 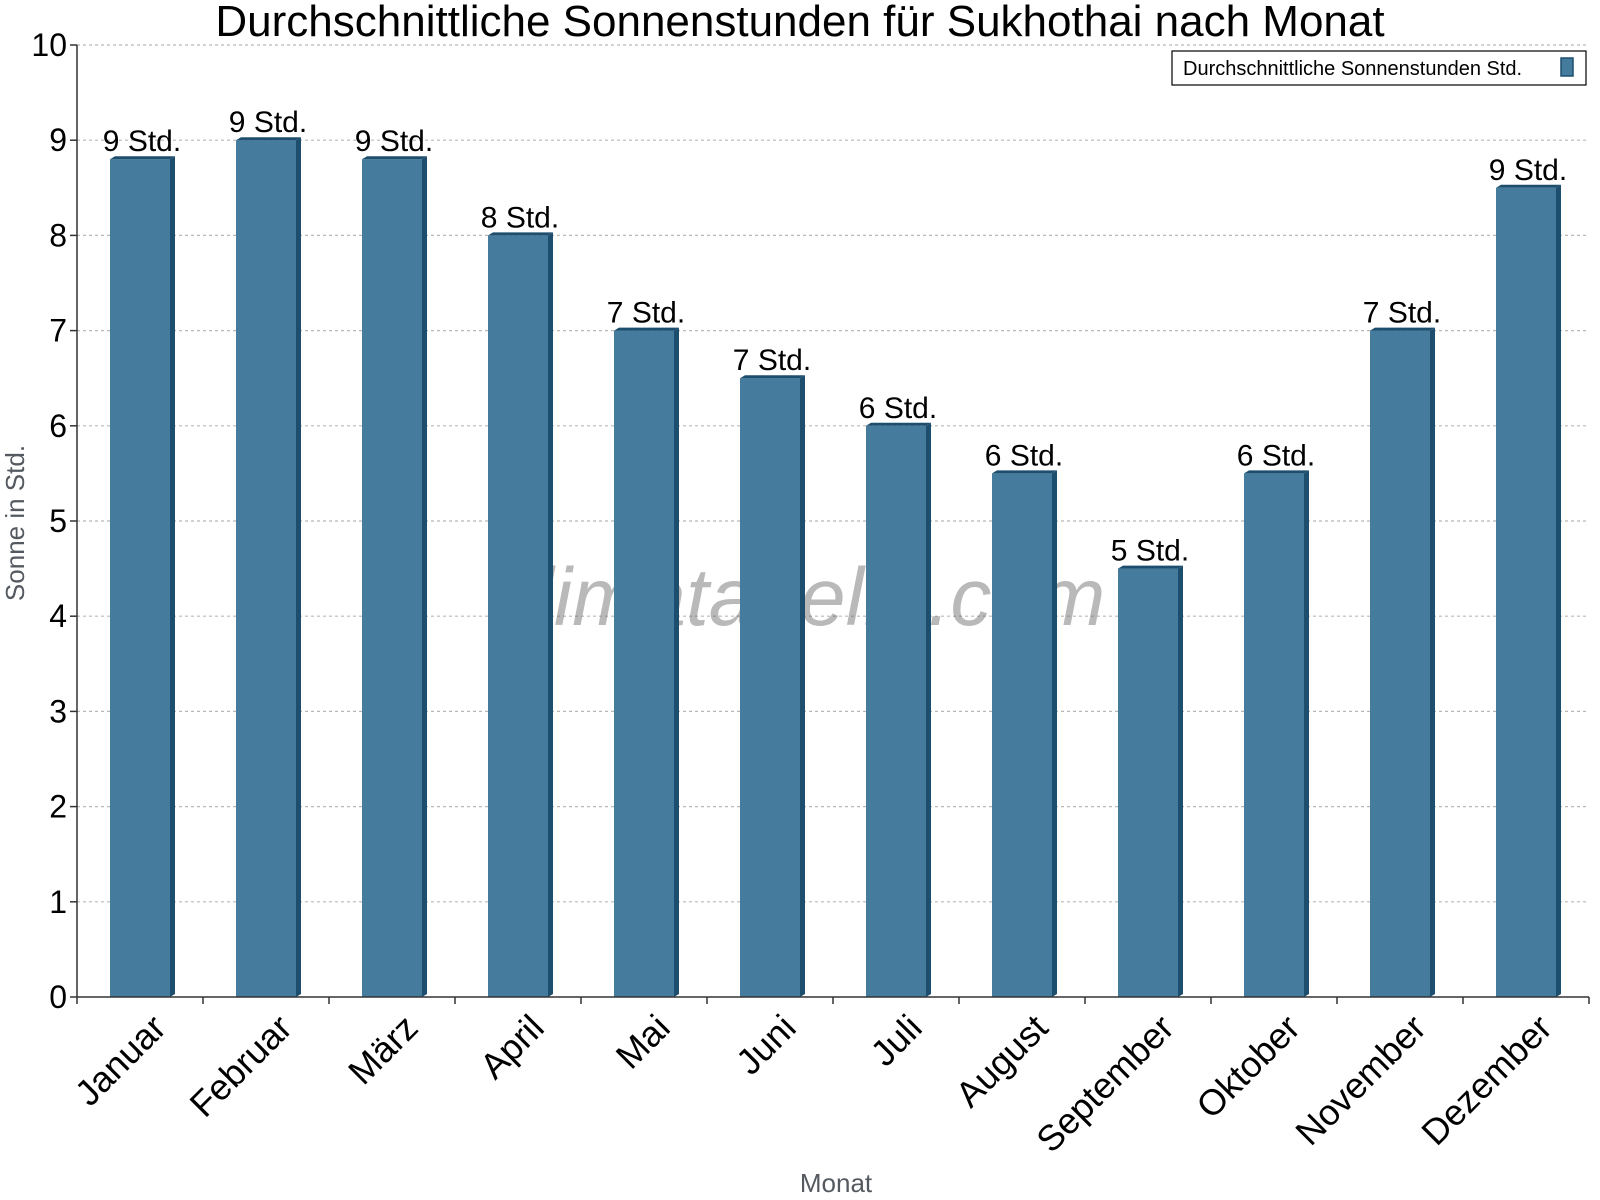 What do you see at coordinates (1001, 1061) in the screenshot?
I see `x-tick-label: August` at bounding box center [1001, 1061].